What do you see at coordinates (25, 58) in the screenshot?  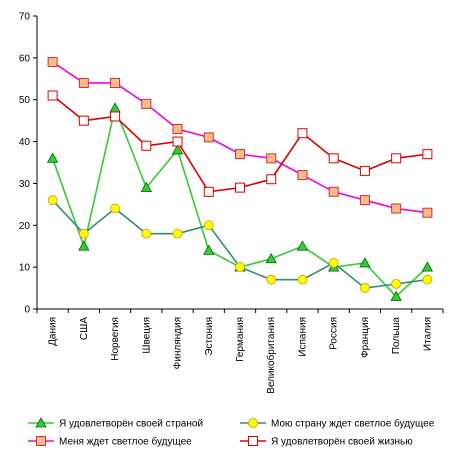 I see `y-tick-label: 60` at bounding box center [25, 58].